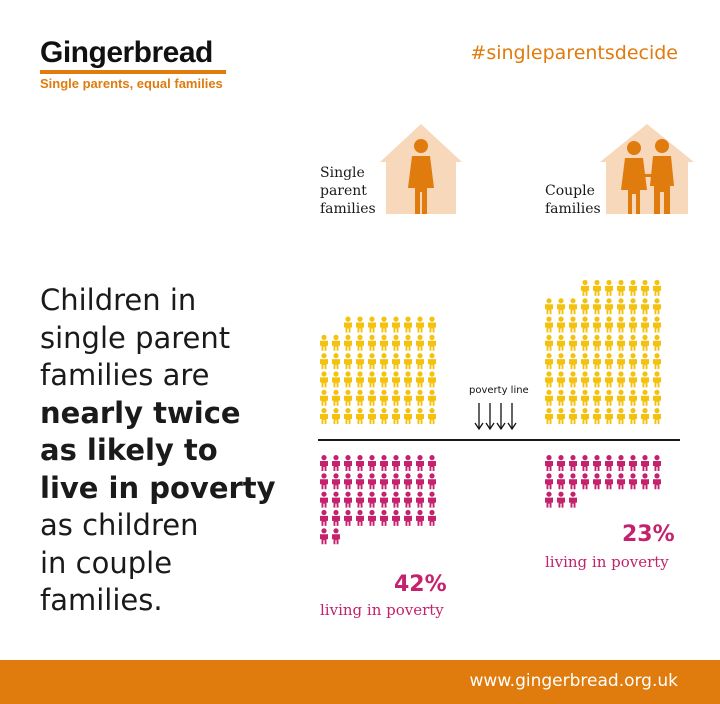 The image size is (720, 704). What do you see at coordinates (131, 83) in the screenshot?
I see `brand-tagline: Single parents, equal families` at bounding box center [131, 83].